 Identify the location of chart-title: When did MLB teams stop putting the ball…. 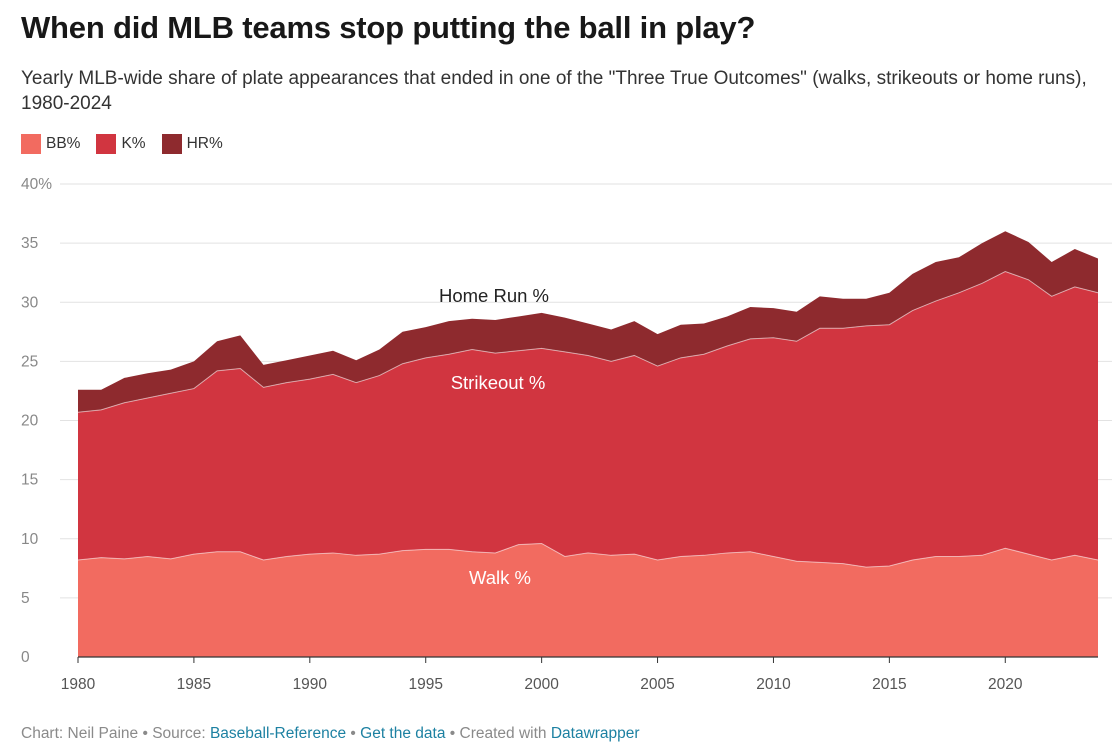
(388, 27).